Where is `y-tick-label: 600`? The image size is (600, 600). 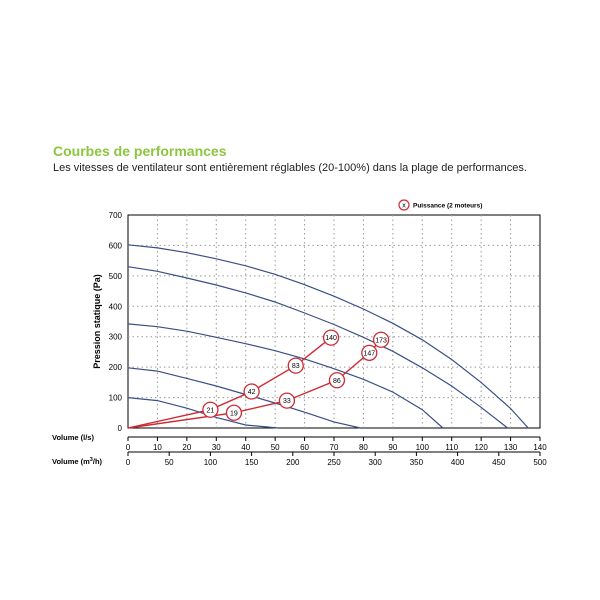 y-tick-label: 600 is located at coordinates (116, 245).